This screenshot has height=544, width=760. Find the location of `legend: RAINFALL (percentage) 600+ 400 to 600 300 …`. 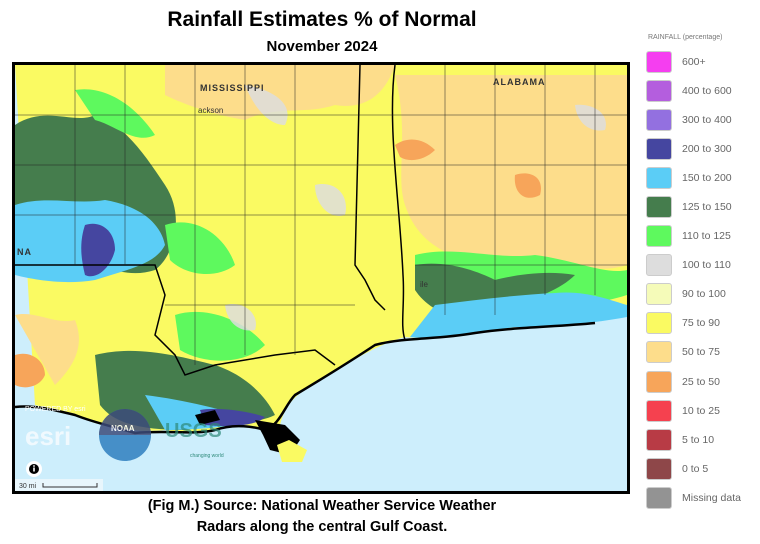

legend: RAINFALL (percentage) 600+ 400 to 600 300 … is located at coordinates (703, 273).